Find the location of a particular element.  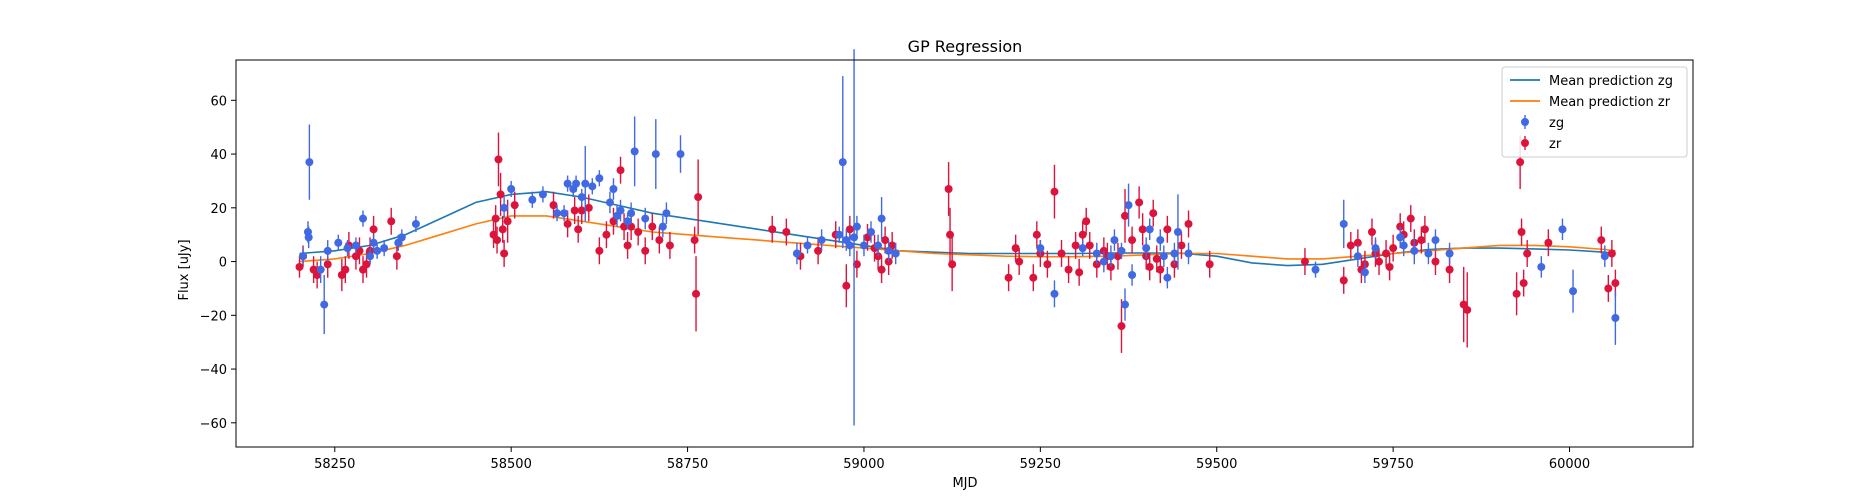

legend: Mean prediction zg Mean prediction zr zg zr is located at coordinates (1594, 112).